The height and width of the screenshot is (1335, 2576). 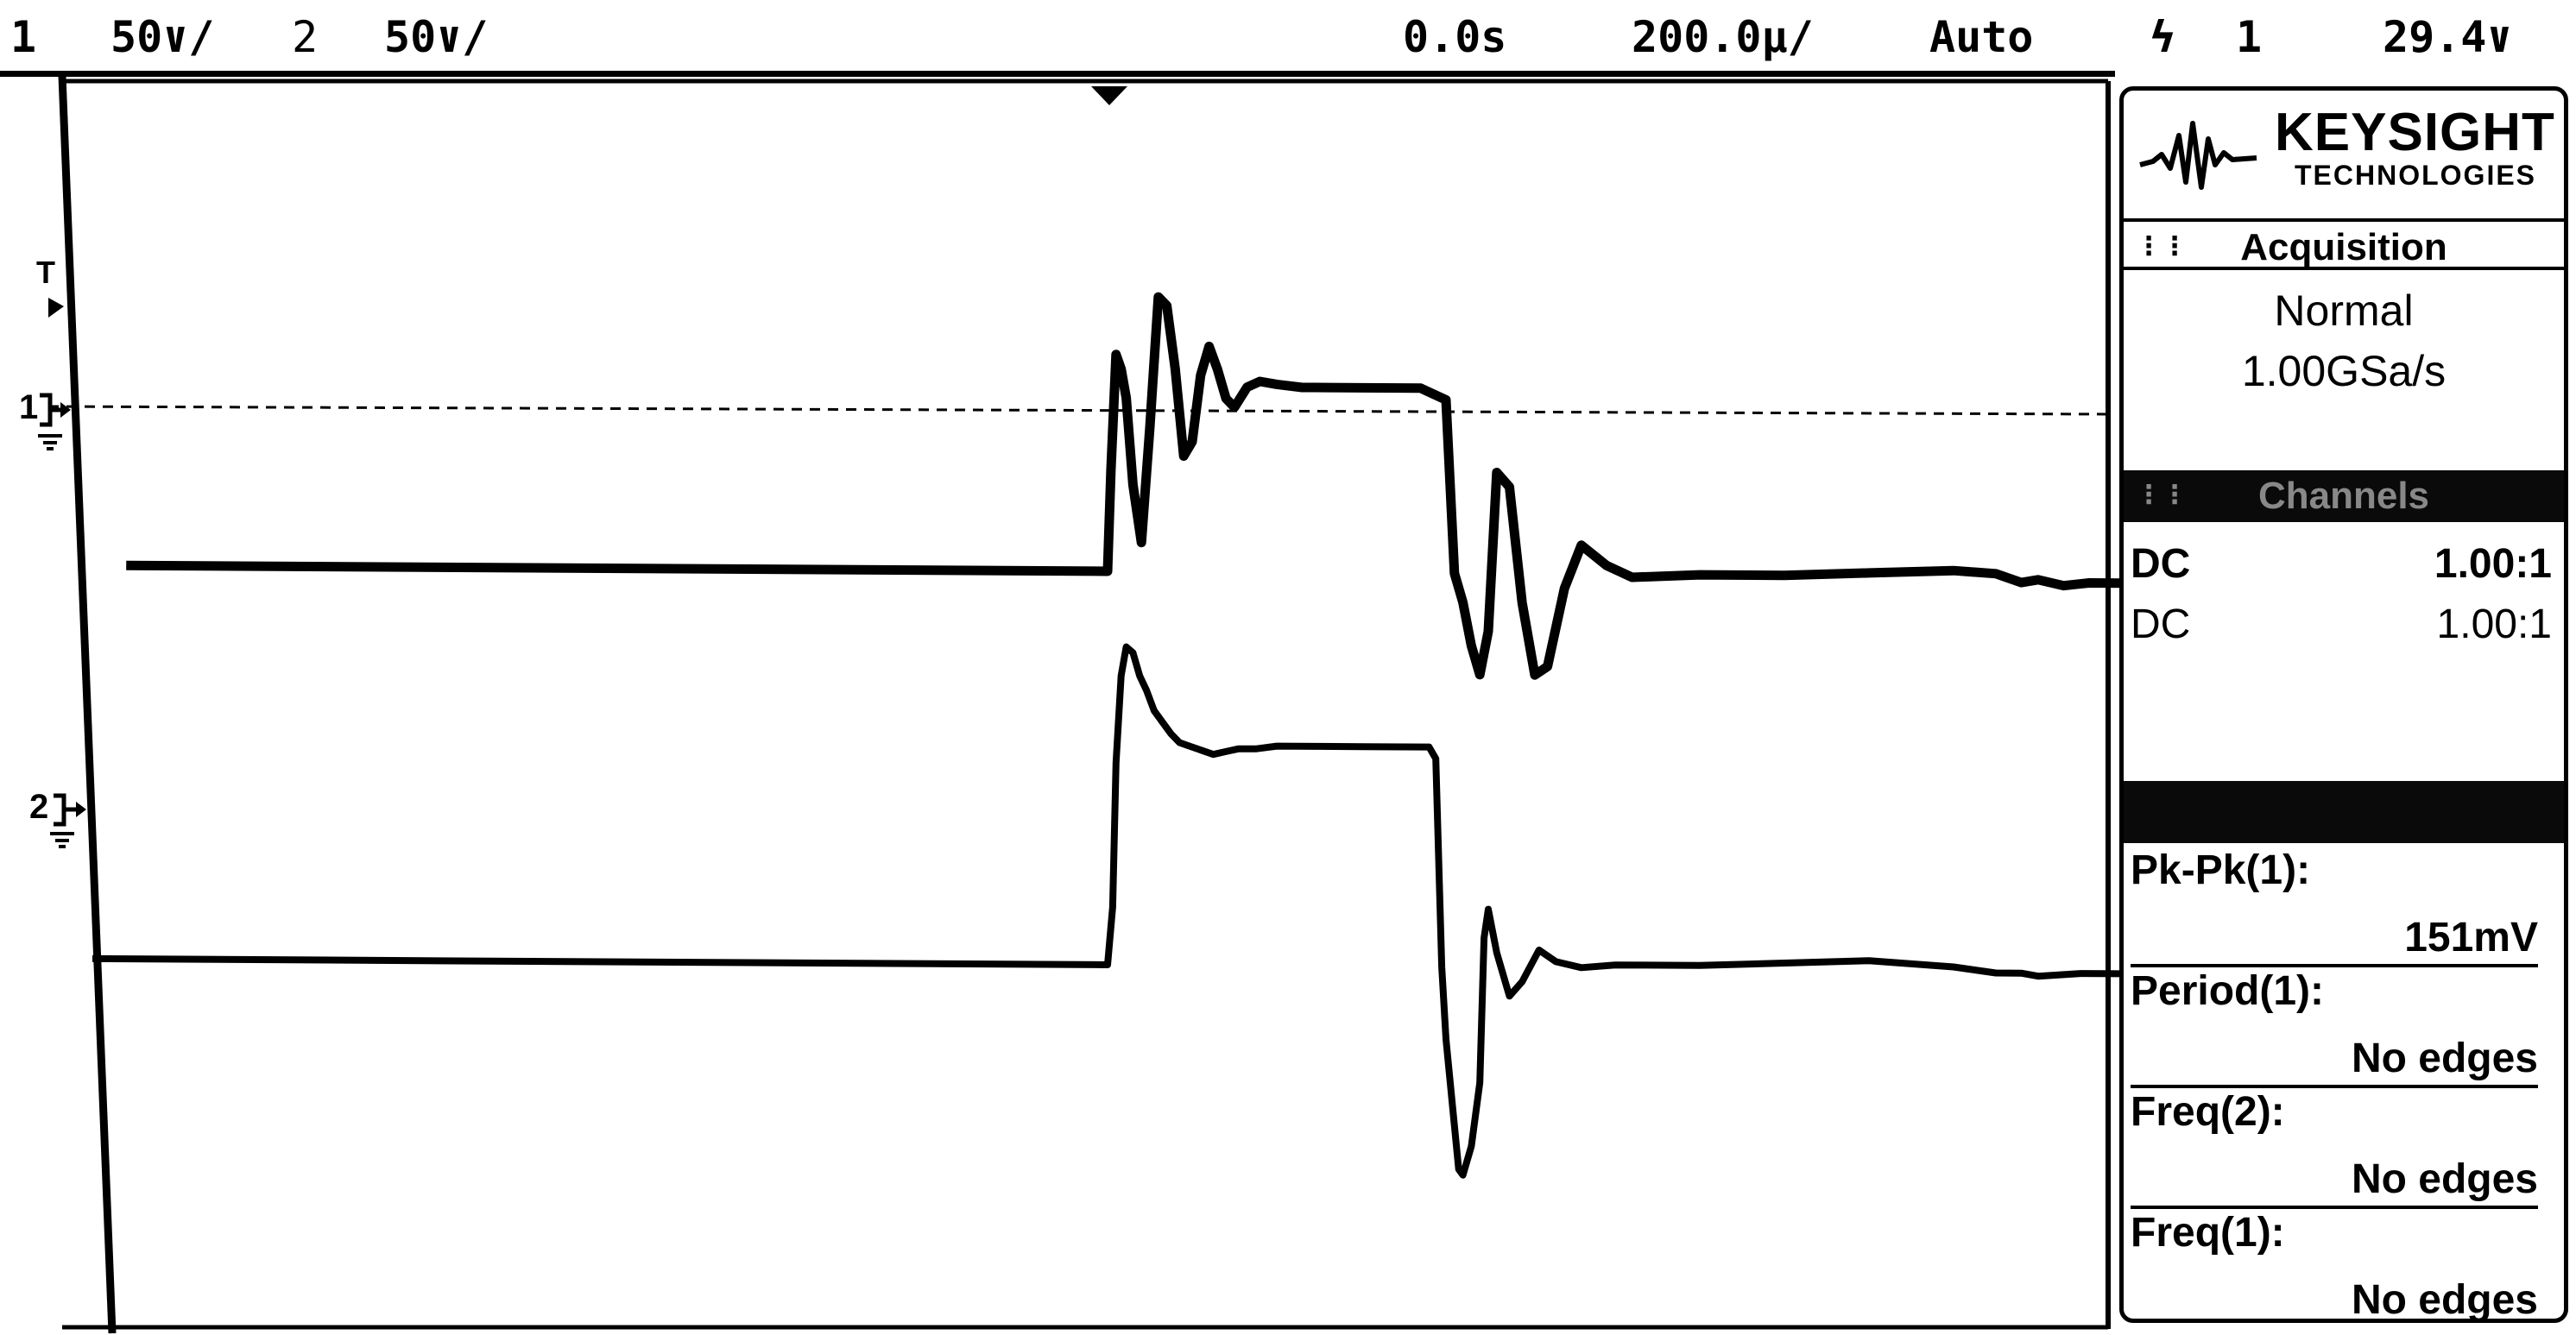 I want to click on ch2-ground-symbol, so click(x=62, y=840).